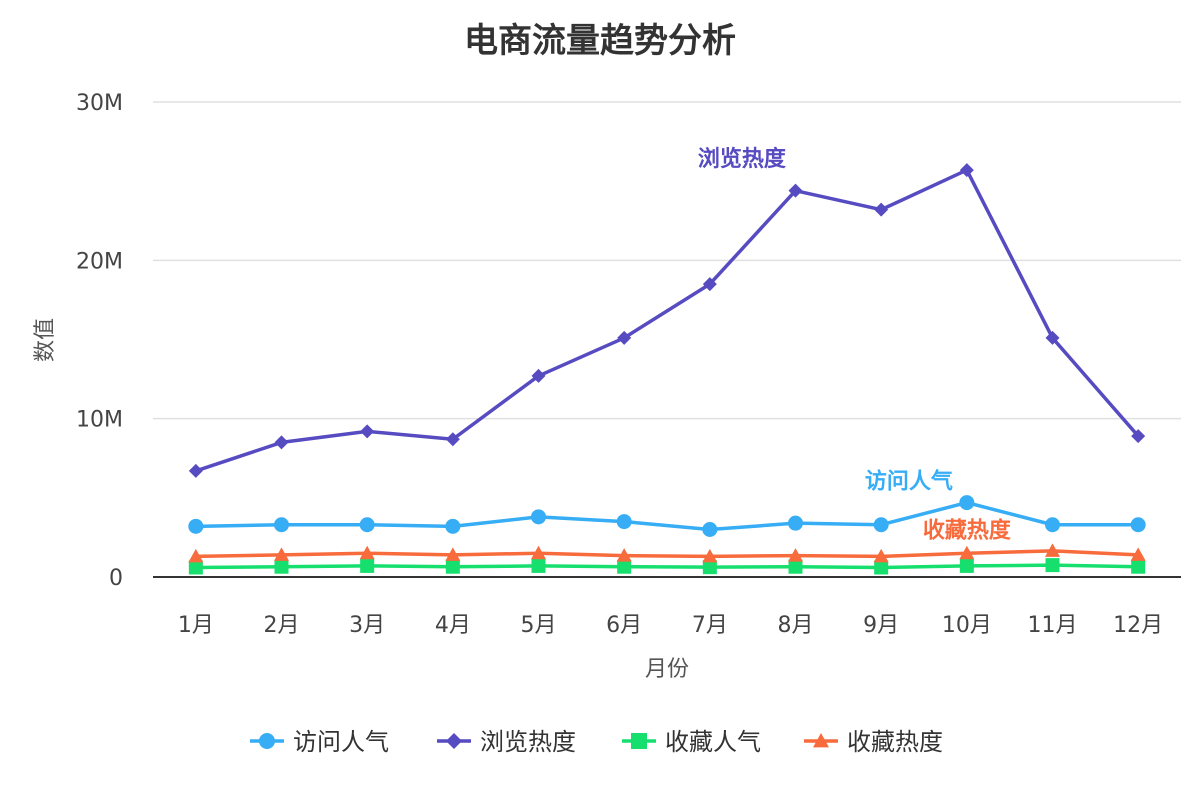  Describe the element at coordinates (528, 742) in the screenshot. I see `legend-label: 浏览热度` at that location.